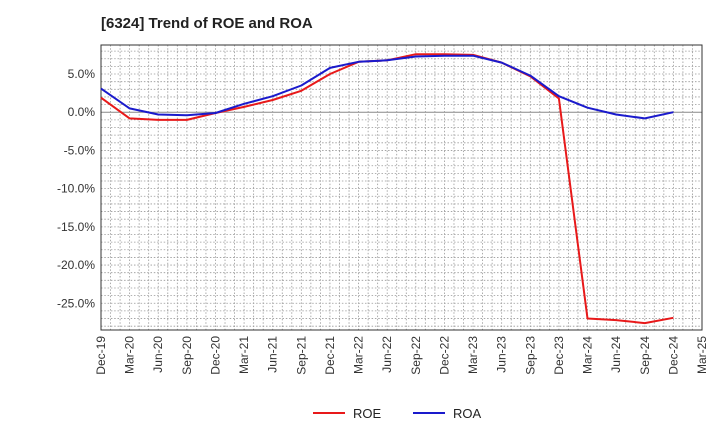 This screenshot has height=440, width=720. What do you see at coordinates (101, 355) in the screenshot?
I see `x-tick-label: Dec-19` at bounding box center [101, 355].